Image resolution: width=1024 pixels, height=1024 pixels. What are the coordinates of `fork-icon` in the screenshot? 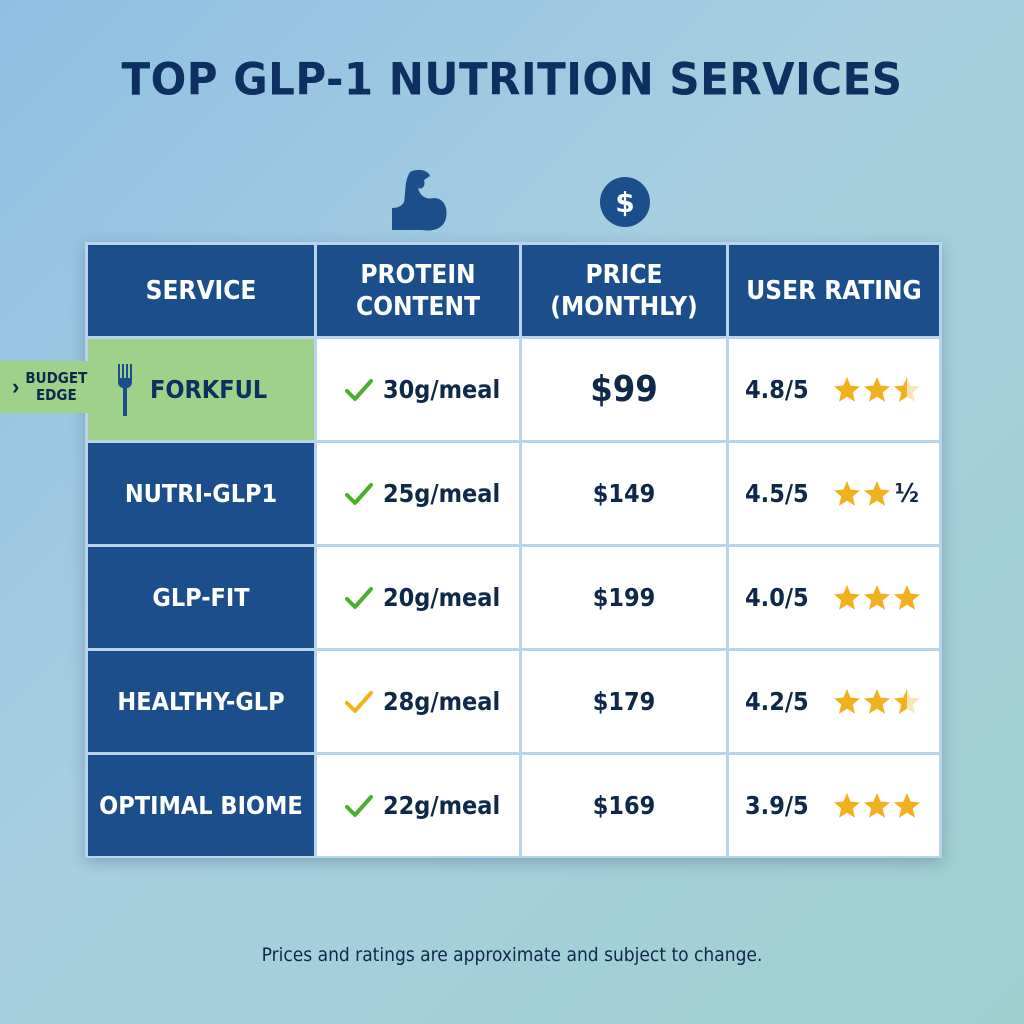 It's located at (125, 389).